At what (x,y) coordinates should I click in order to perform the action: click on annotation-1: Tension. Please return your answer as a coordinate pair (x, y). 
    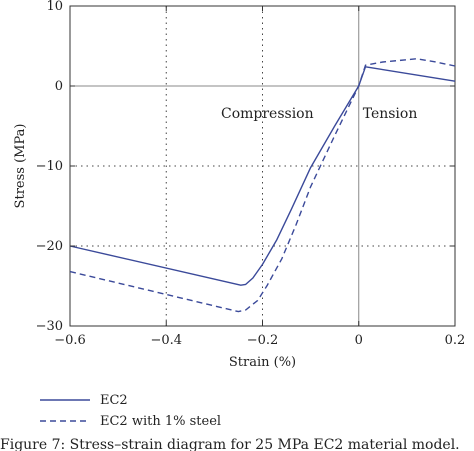
    Looking at the image, I should click on (390, 114).